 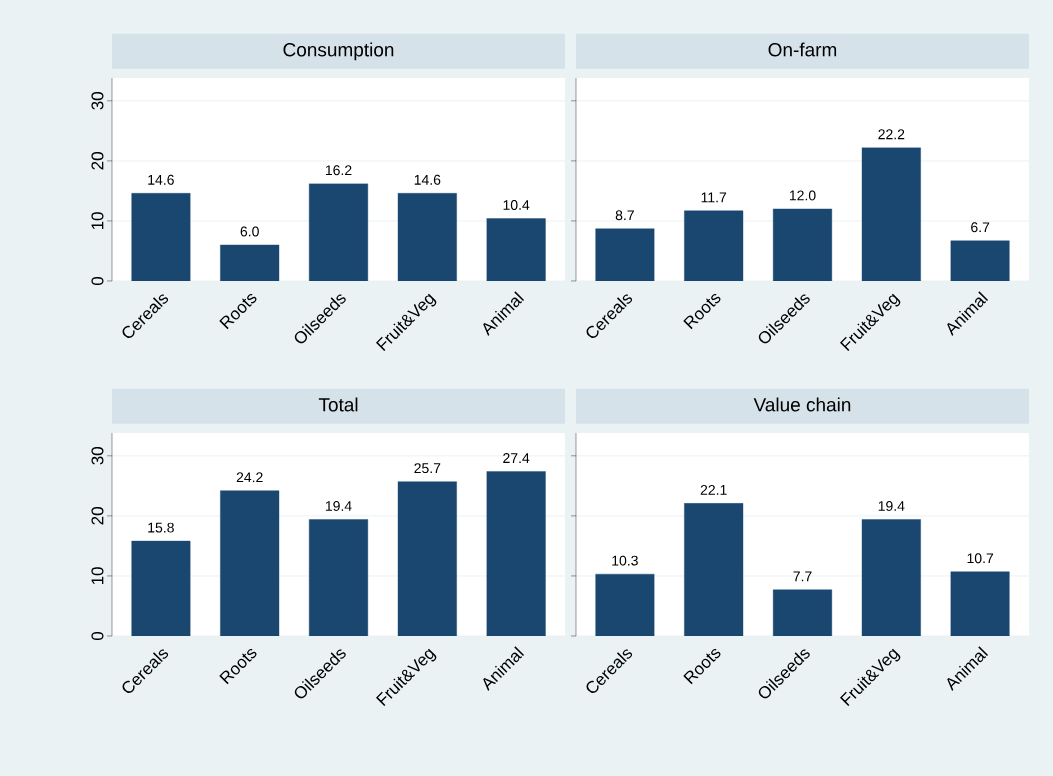 What do you see at coordinates (713, 489) in the screenshot?
I see `data-label: 22.1` at bounding box center [713, 489].